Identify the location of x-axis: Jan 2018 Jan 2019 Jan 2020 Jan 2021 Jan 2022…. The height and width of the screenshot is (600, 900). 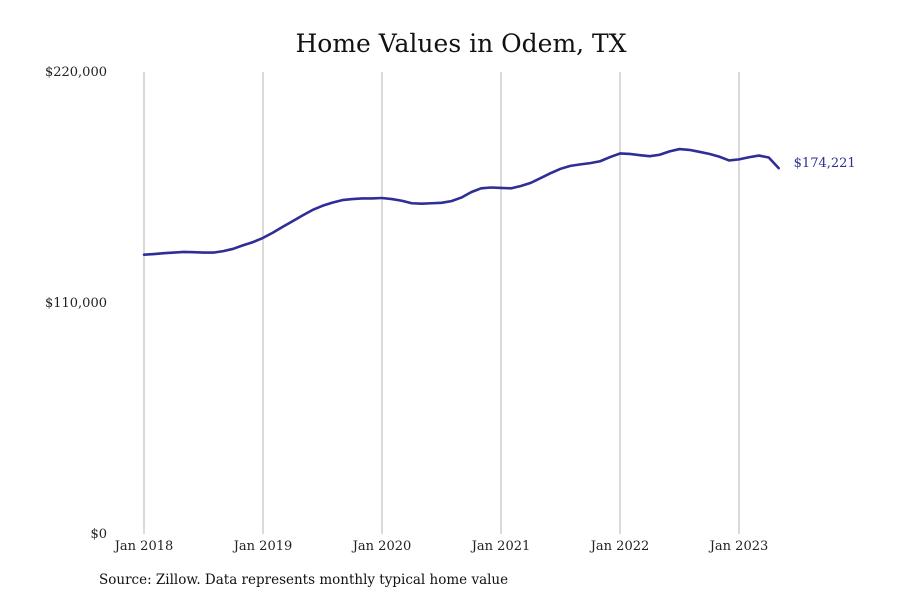
(441, 546).